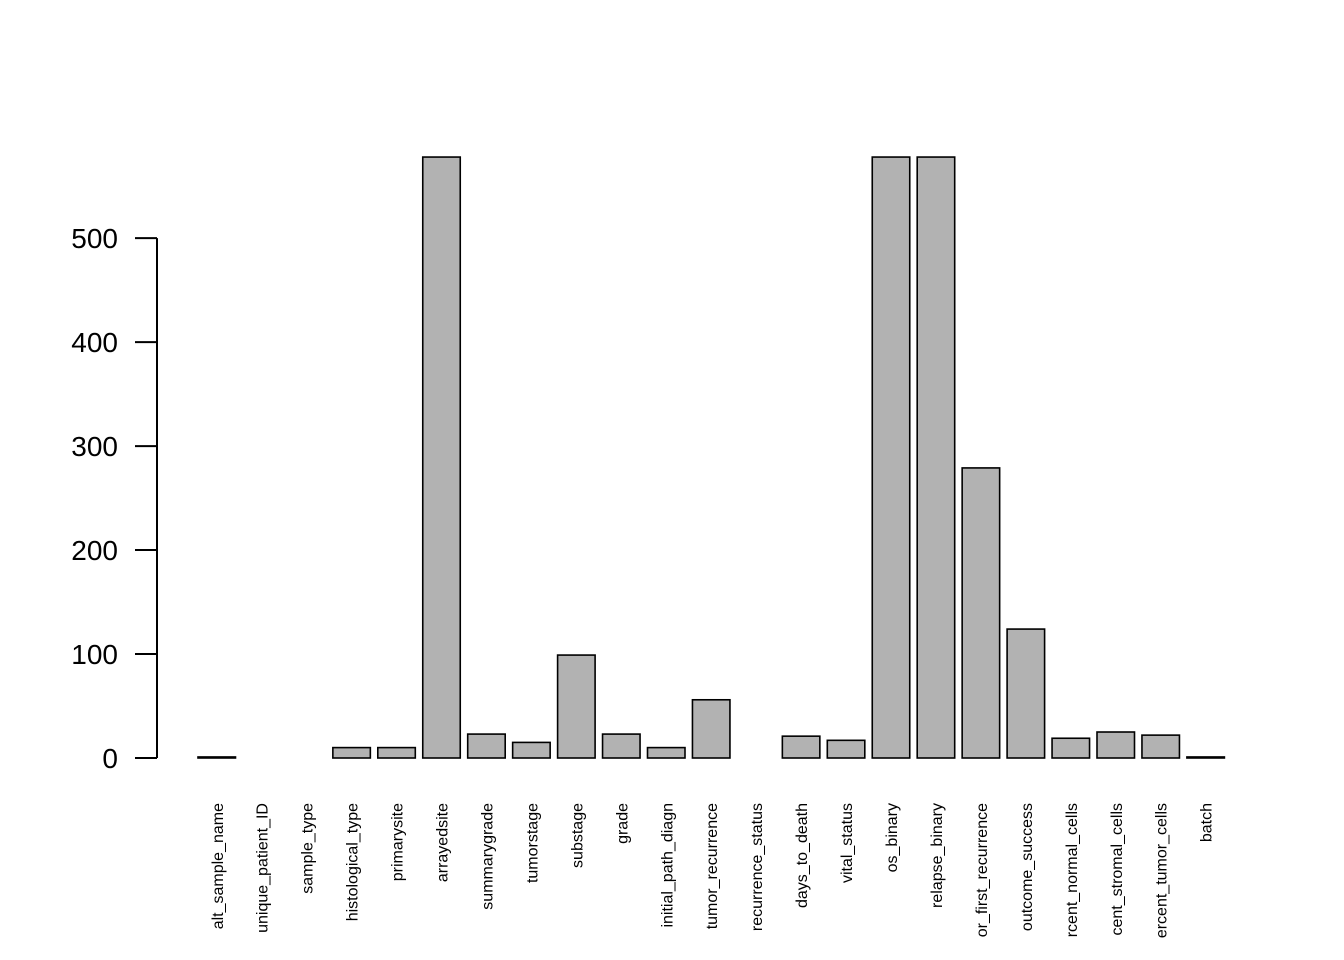  Describe the element at coordinates (94, 342) in the screenshot. I see `y-tick-label: 400` at that location.